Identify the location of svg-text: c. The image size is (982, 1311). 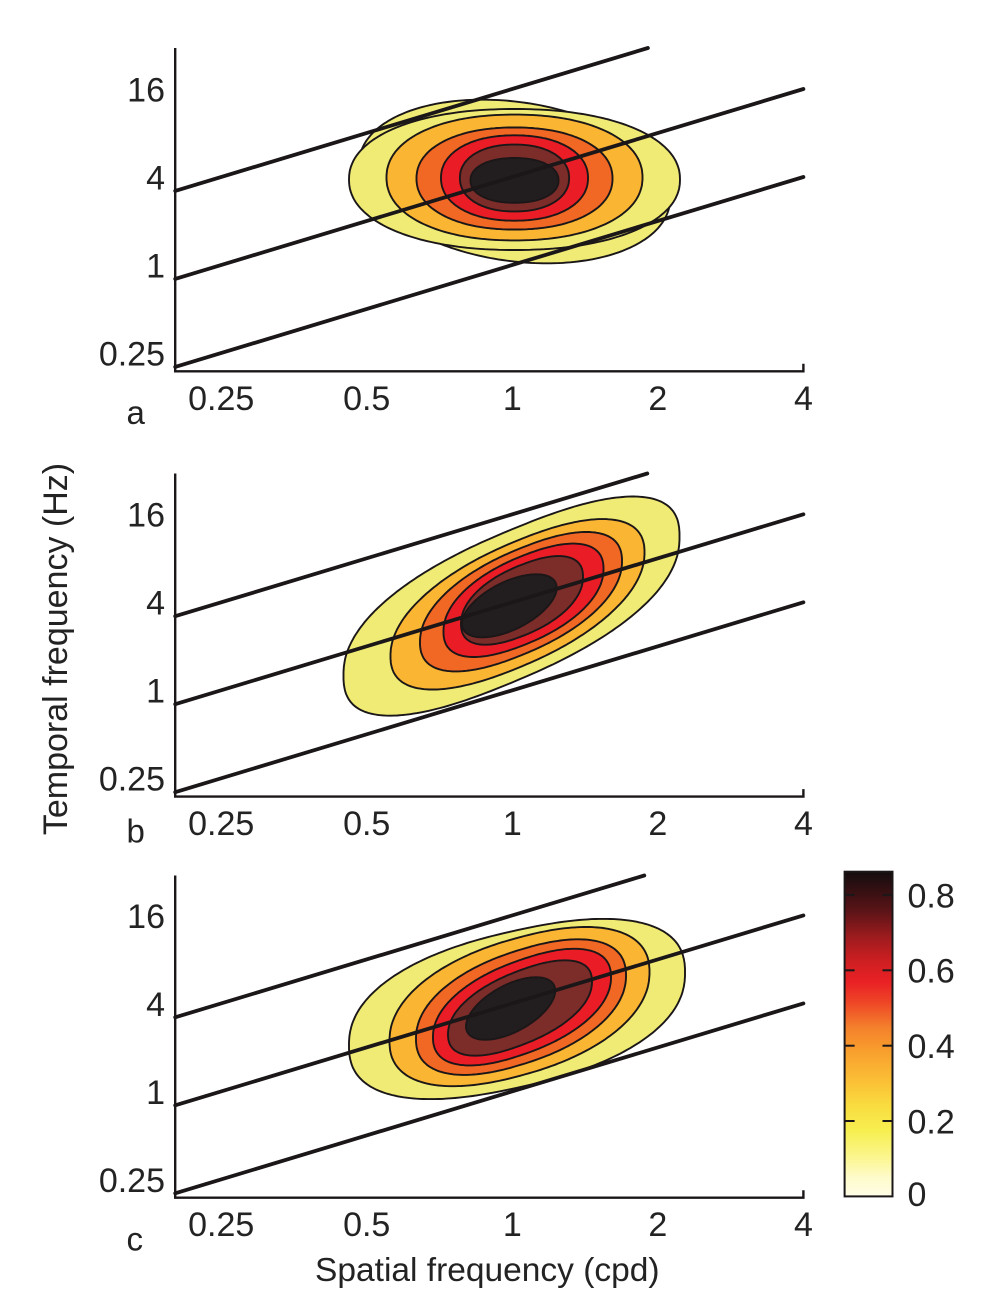
(135, 1238).